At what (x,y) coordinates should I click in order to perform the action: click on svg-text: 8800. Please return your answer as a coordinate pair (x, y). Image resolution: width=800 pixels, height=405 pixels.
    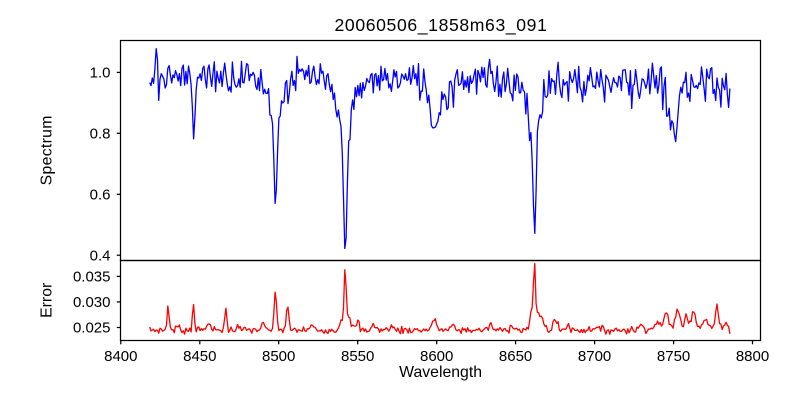
    Looking at the image, I should click on (752, 356).